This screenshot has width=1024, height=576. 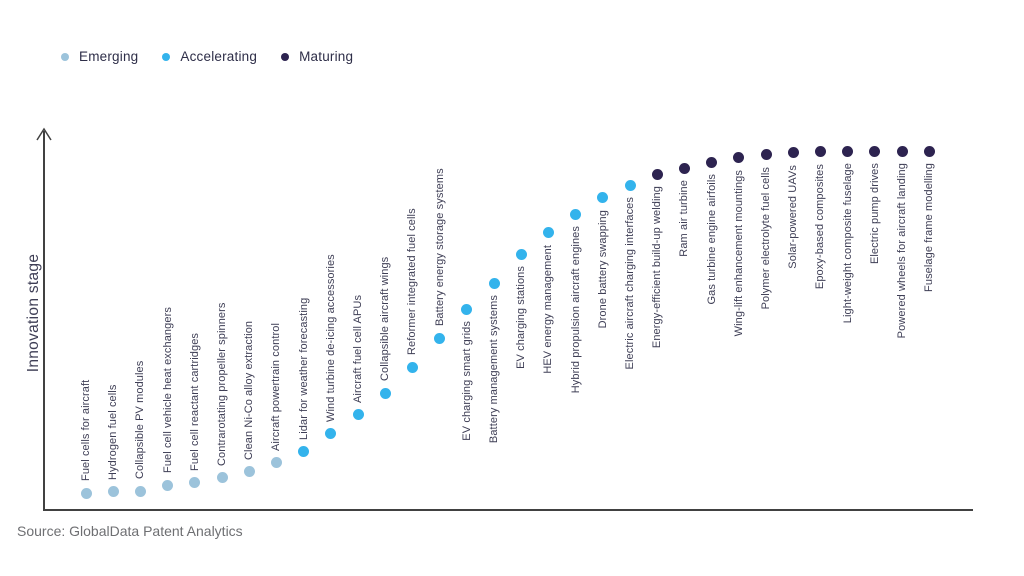 What do you see at coordinates (738, 253) in the screenshot?
I see `data-point-label: Wing-lift enhancement mountings` at bounding box center [738, 253].